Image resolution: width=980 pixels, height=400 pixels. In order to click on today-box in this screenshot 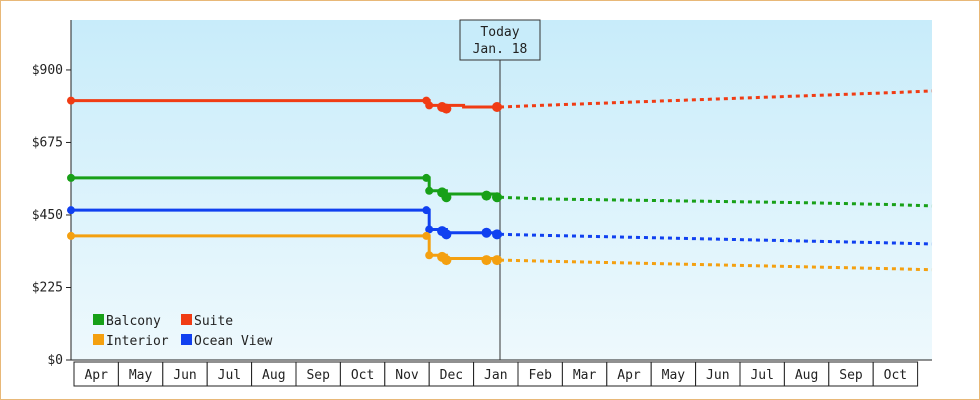, I will do `click(500, 40)`.